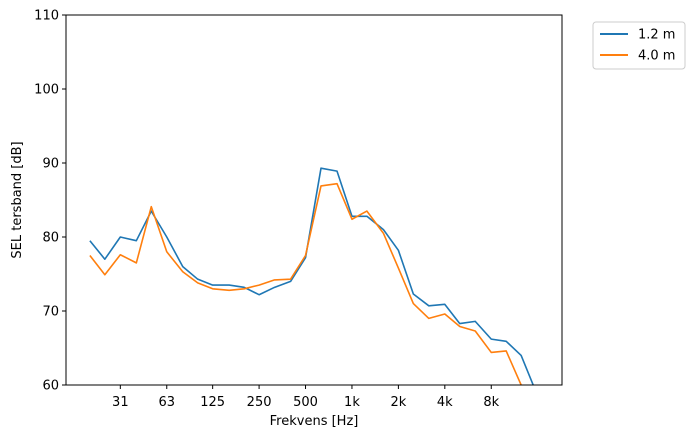  I want to click on y-axis-label: SEL tersband [dB], so click(17, 199).